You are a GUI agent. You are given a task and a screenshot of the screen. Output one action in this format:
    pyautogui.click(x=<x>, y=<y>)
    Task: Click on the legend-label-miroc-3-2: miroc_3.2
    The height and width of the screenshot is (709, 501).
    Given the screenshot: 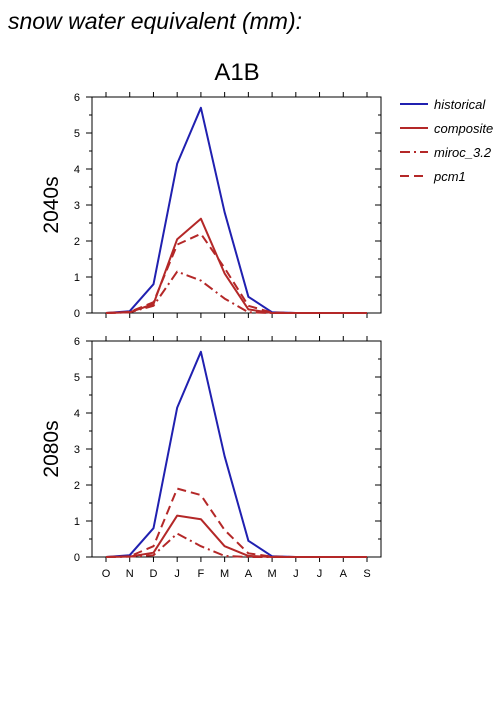 What is the action you would take?
    pyautogui.click(x=463, y=152)
    